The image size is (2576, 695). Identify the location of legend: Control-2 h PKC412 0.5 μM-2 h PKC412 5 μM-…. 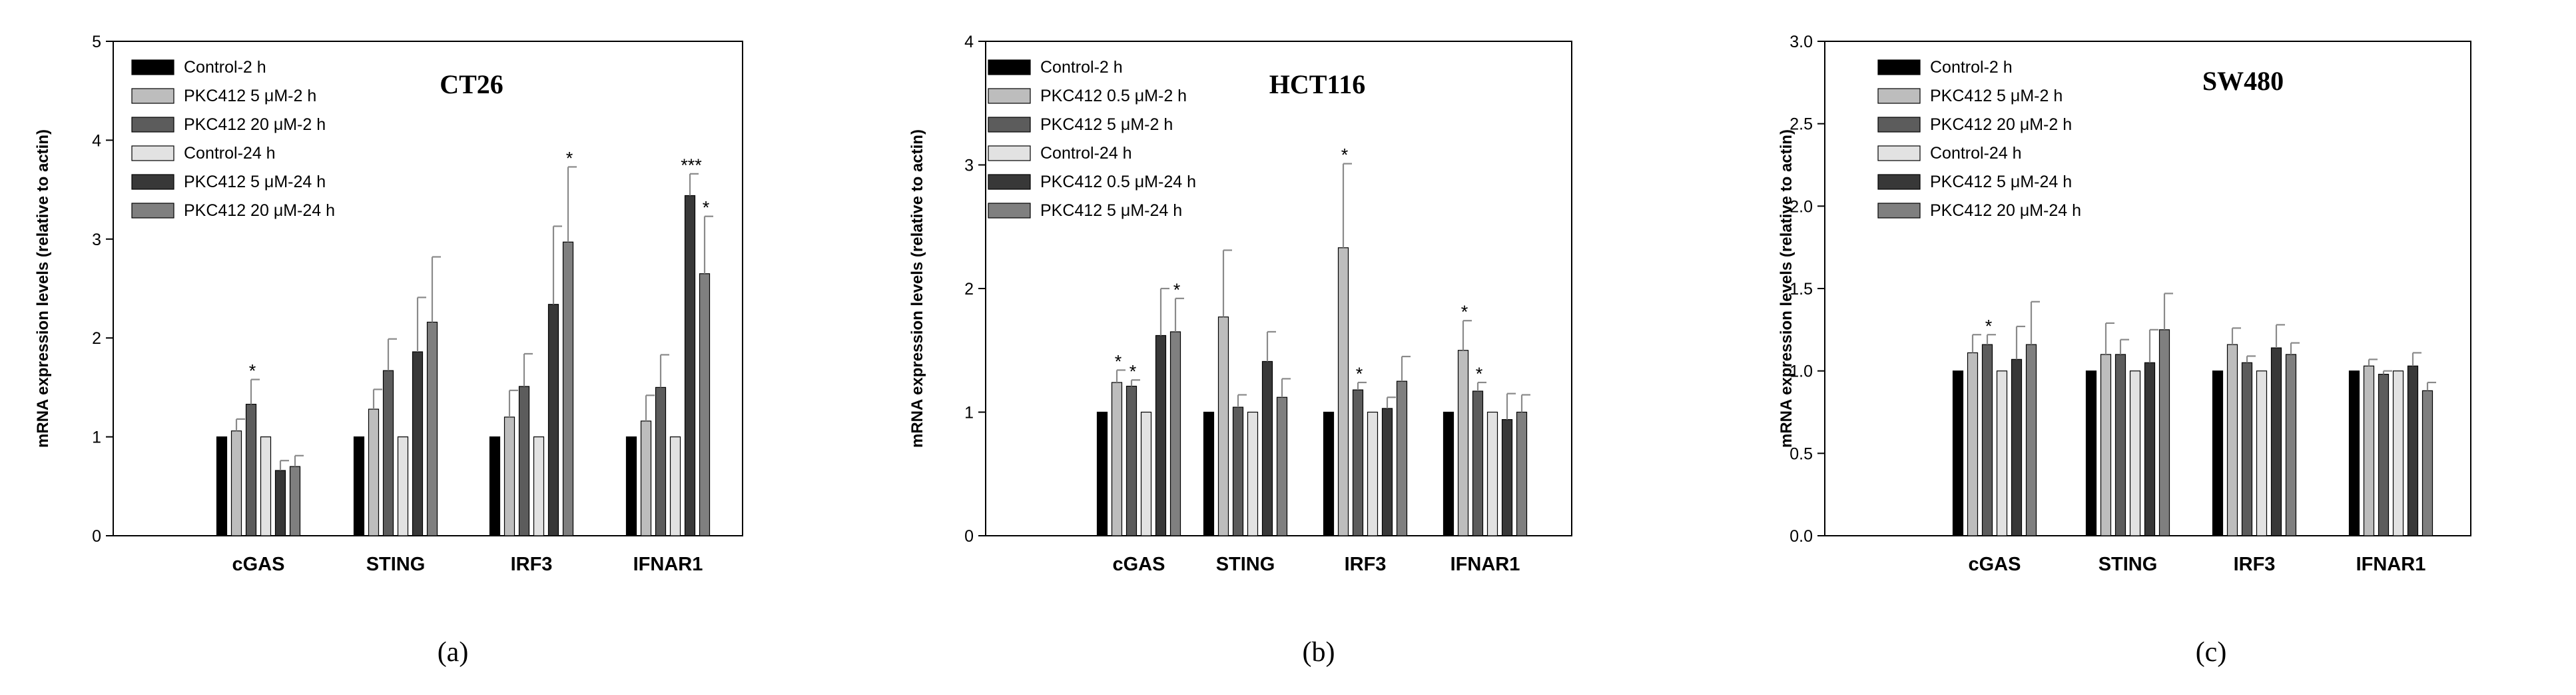
(1092, 139).